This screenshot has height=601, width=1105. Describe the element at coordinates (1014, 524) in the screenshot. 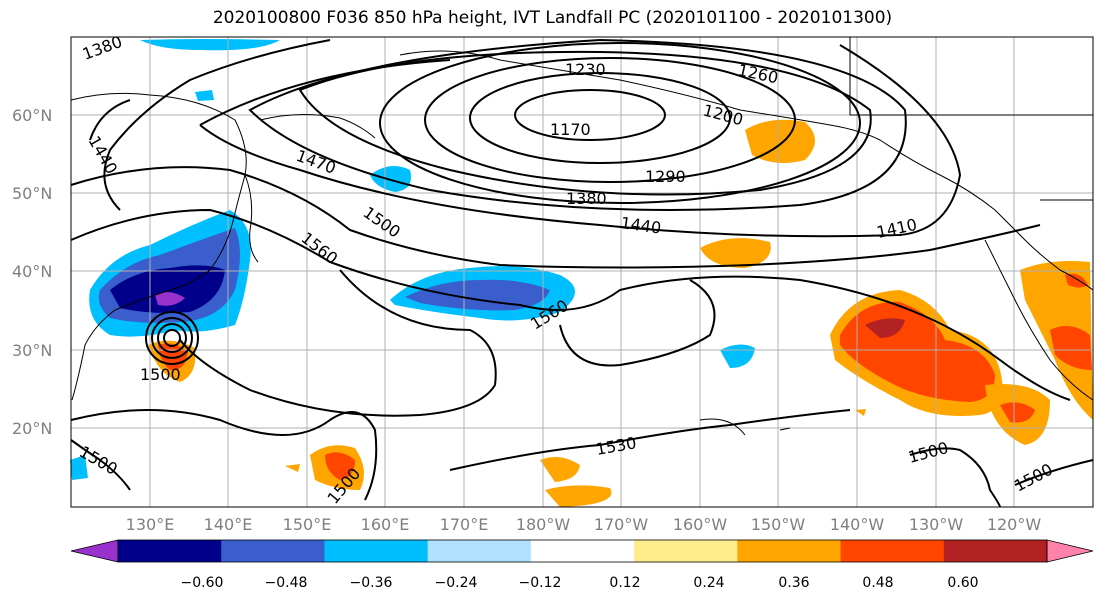

I see `lon-label: 120°W` at that location.